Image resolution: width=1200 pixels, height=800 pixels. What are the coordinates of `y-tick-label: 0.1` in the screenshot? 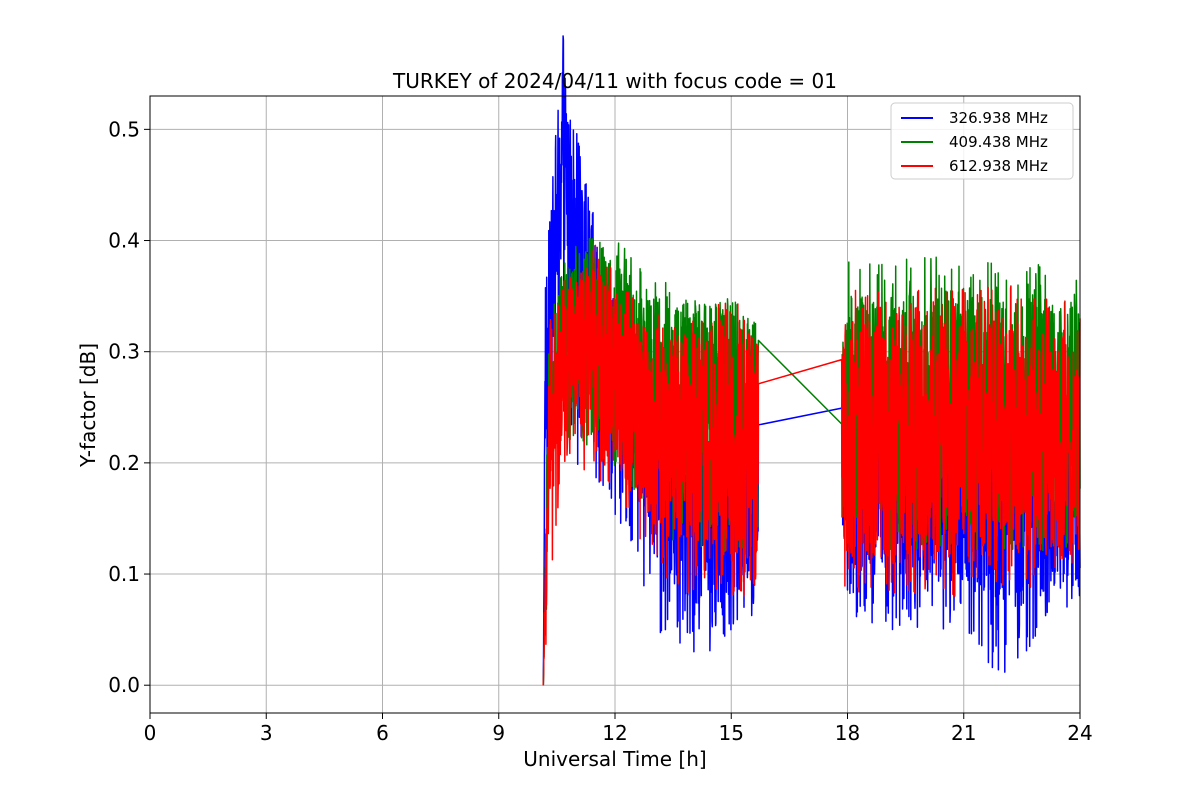 It's located at (124, 574).